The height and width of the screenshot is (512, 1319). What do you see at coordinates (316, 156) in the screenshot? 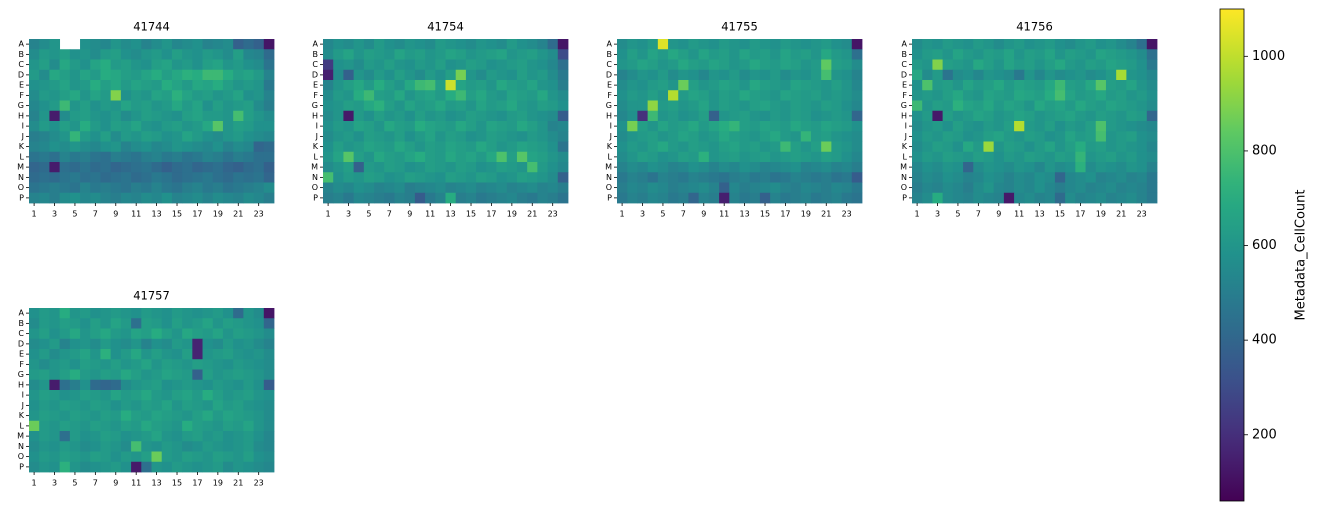
I see `y-tick-label: L` at bounding box center [316, 156].